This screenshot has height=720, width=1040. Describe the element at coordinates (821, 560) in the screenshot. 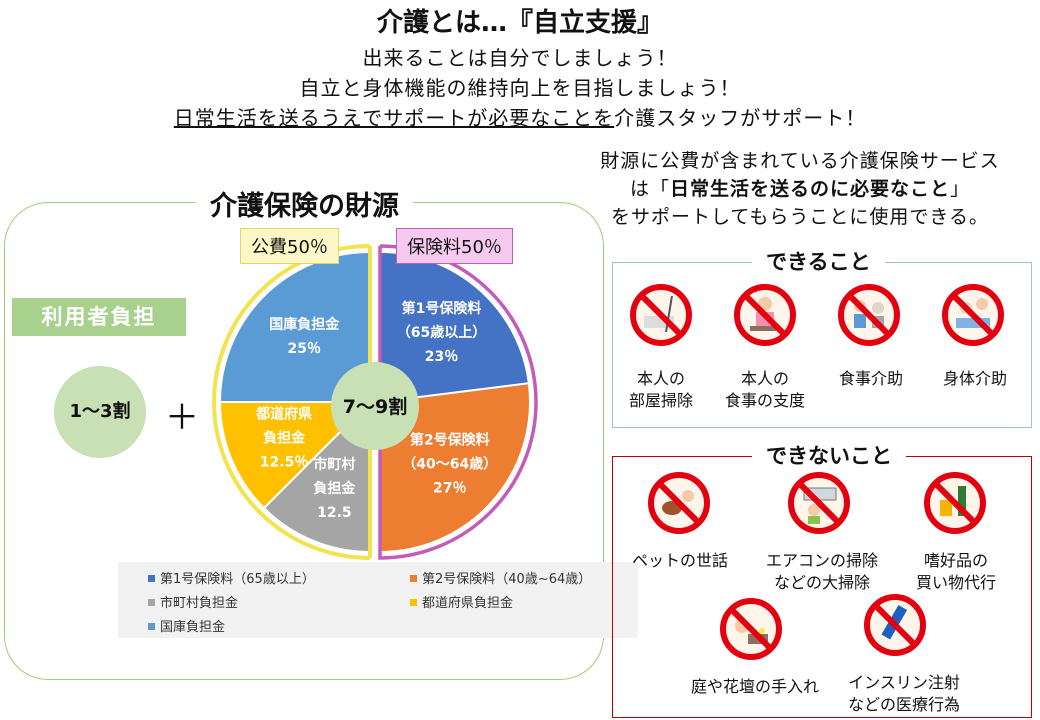

I see `caption-line: エアコンの掃除` at that location.